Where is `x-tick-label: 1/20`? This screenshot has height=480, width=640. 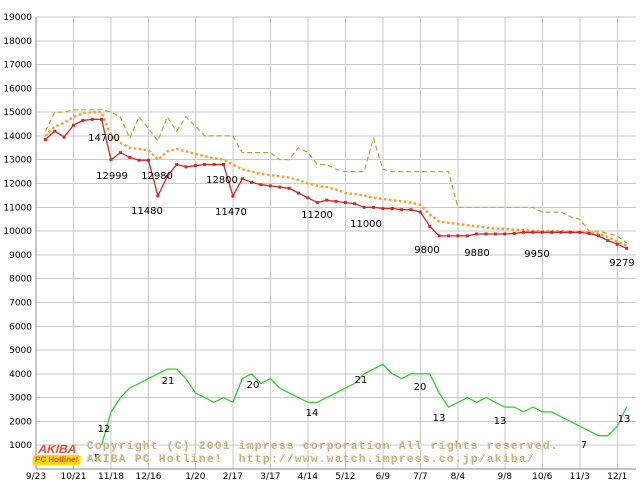
x-tick-label: 1/20 is located at coordinates (195, 476).